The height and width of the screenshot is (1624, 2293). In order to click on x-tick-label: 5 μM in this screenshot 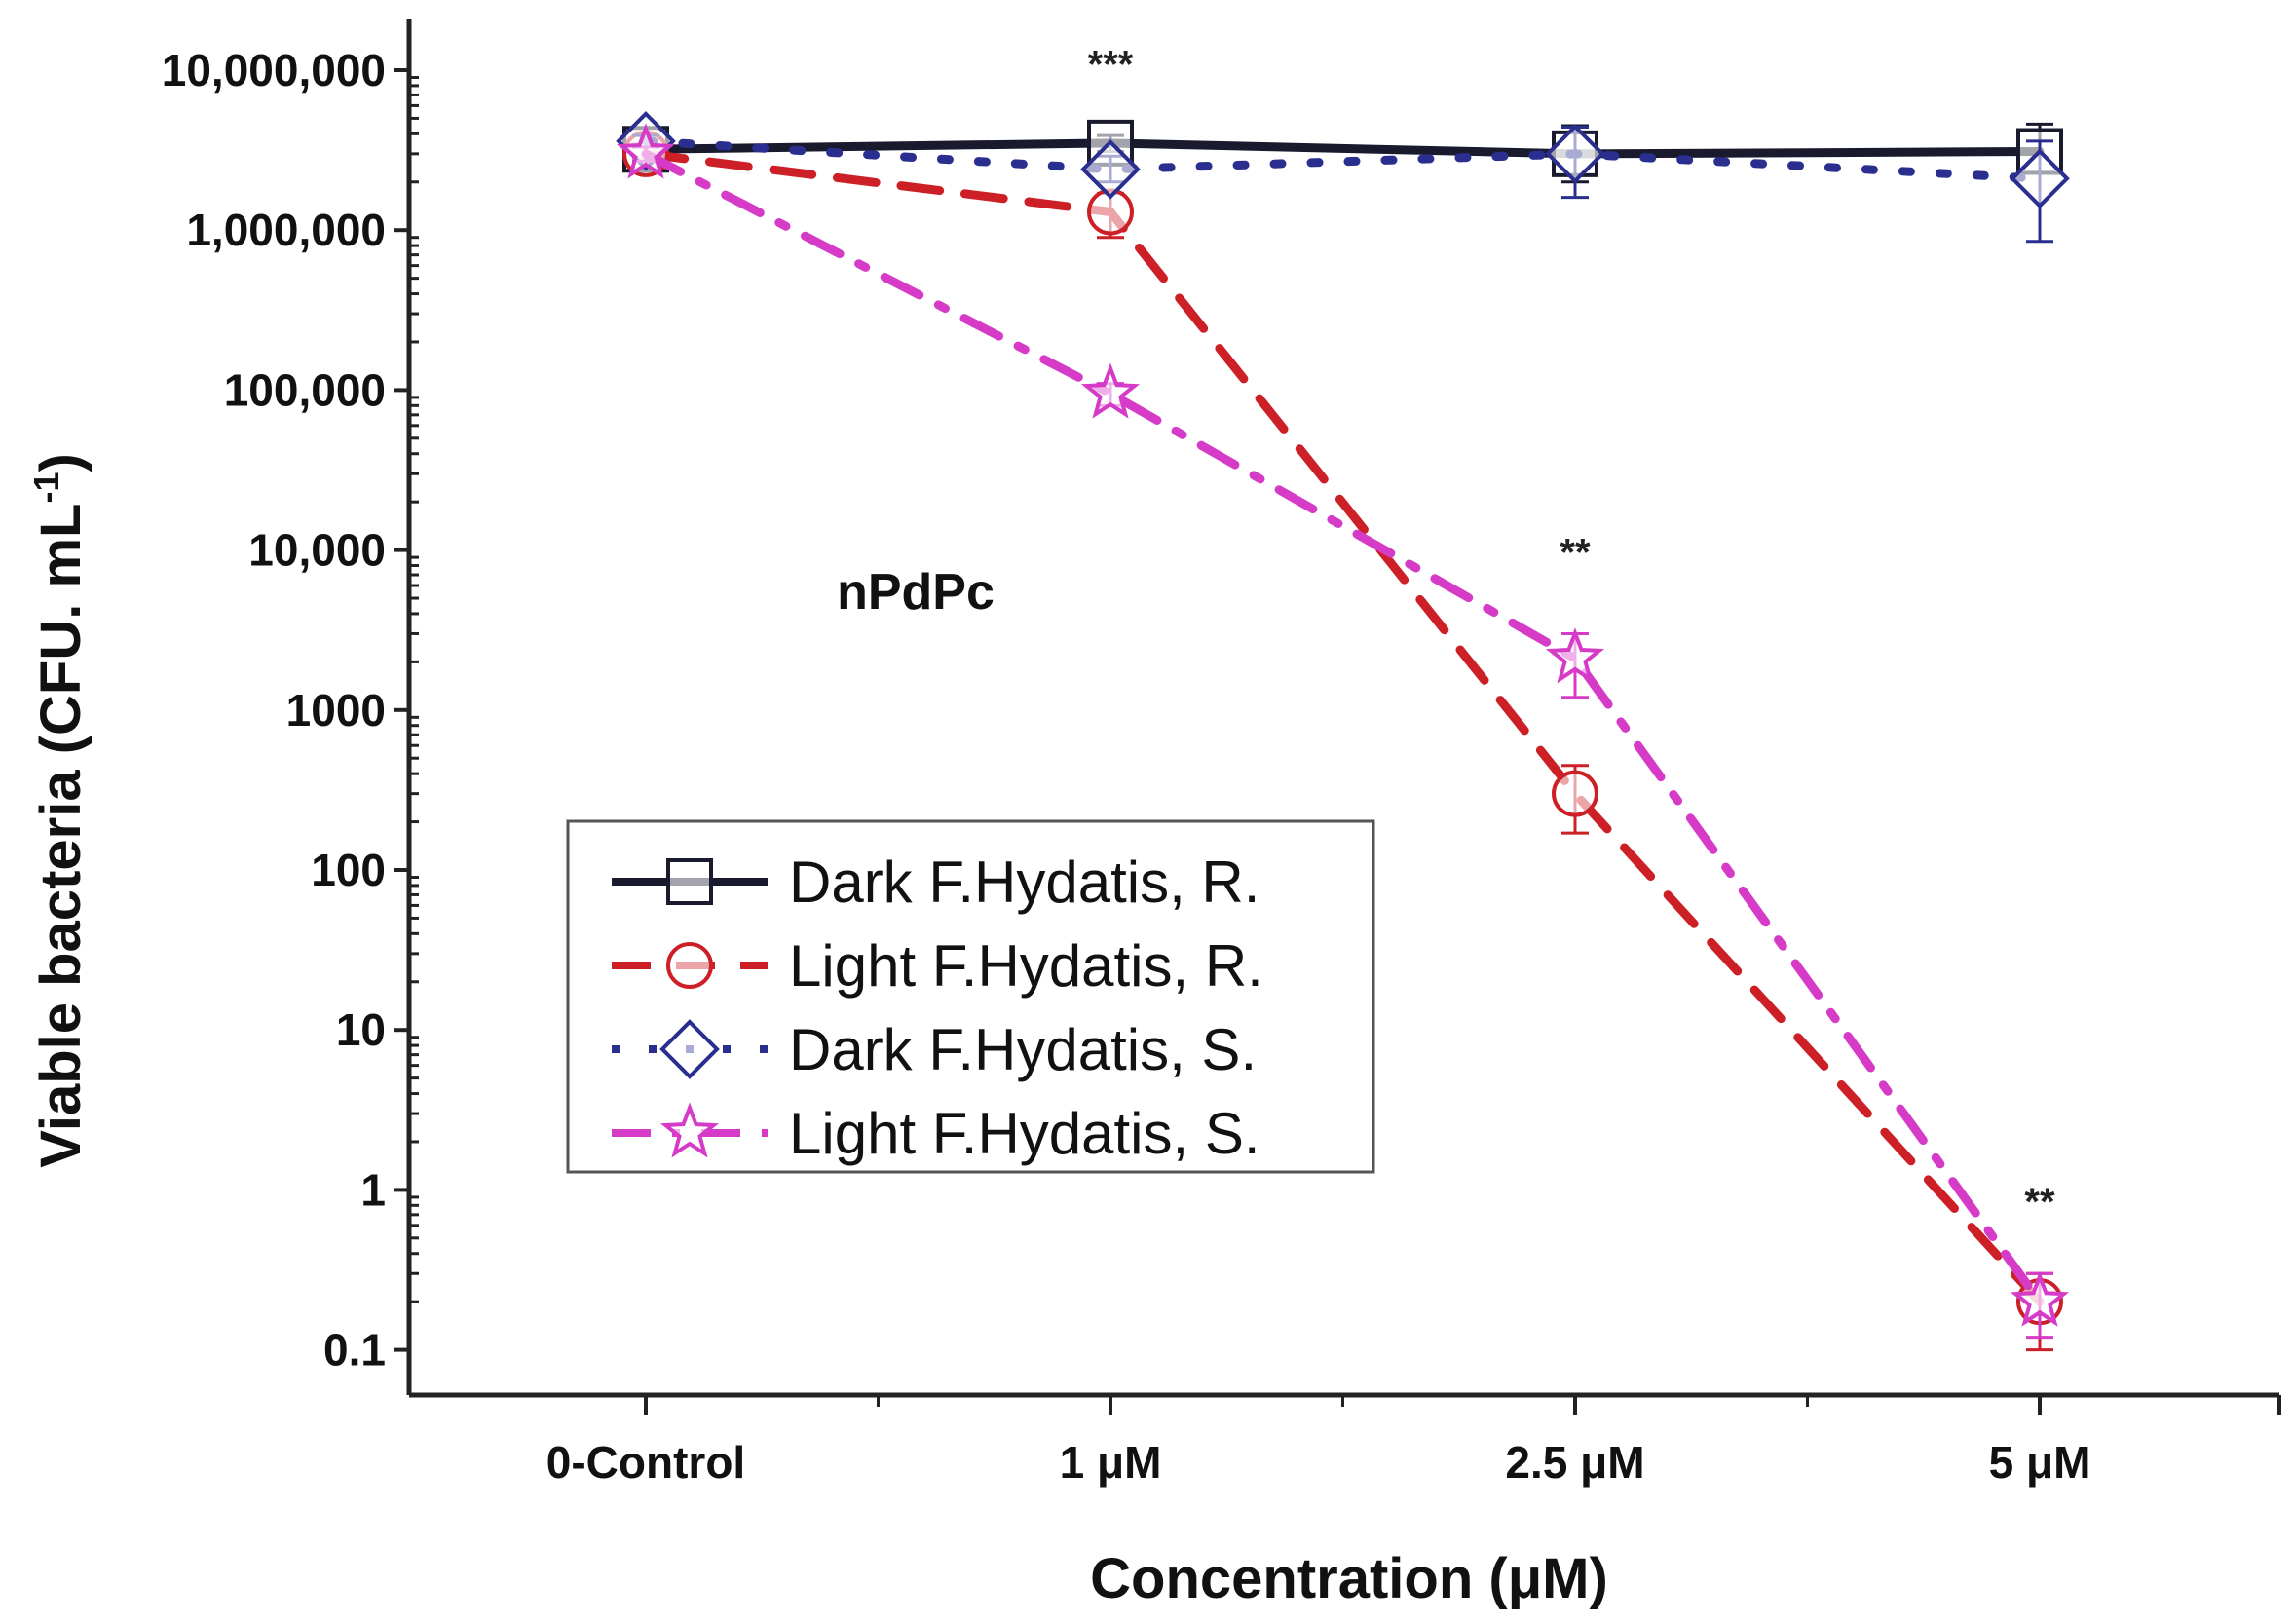, I will do `click(2040, 1462)`.